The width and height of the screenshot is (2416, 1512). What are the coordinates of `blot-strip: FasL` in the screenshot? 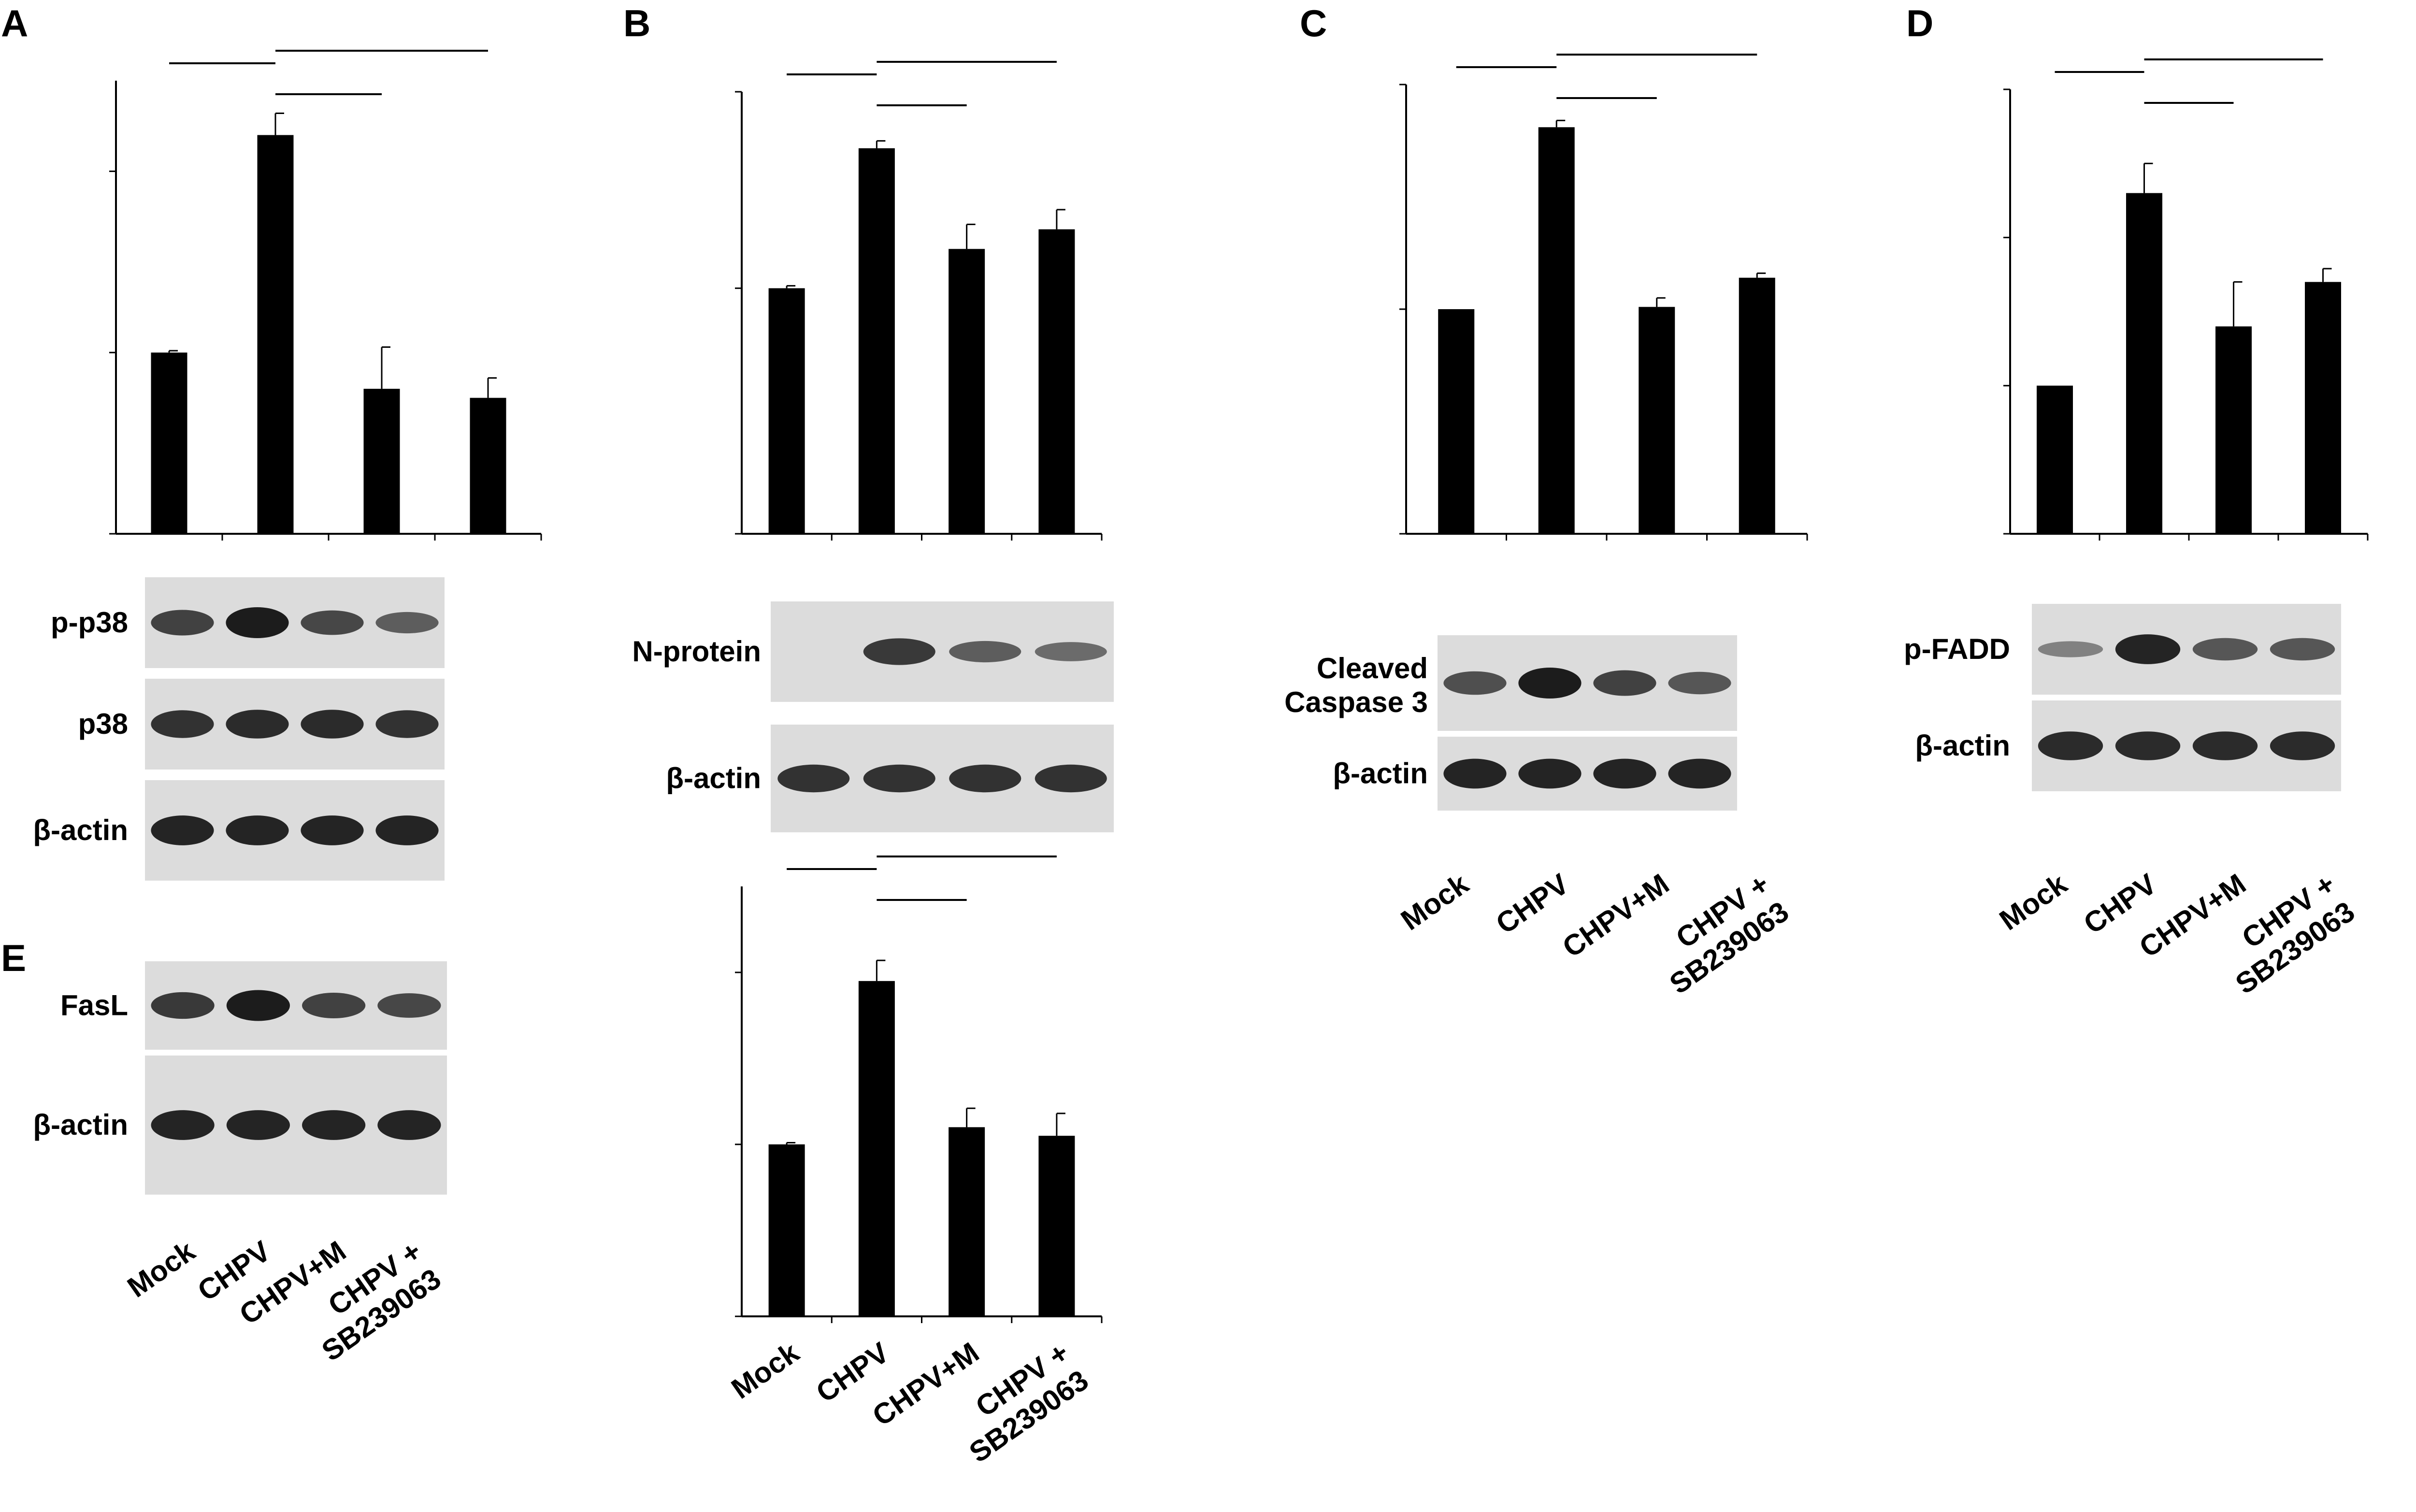 It's located at (253, 1005).